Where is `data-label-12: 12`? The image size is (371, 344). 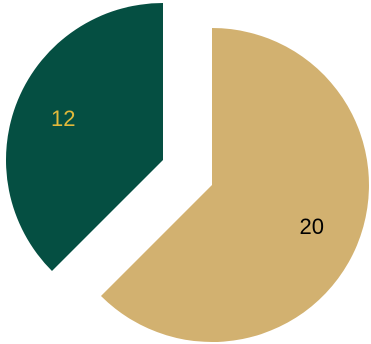
data-label-12: 12 is located at coordinates (63, 118).